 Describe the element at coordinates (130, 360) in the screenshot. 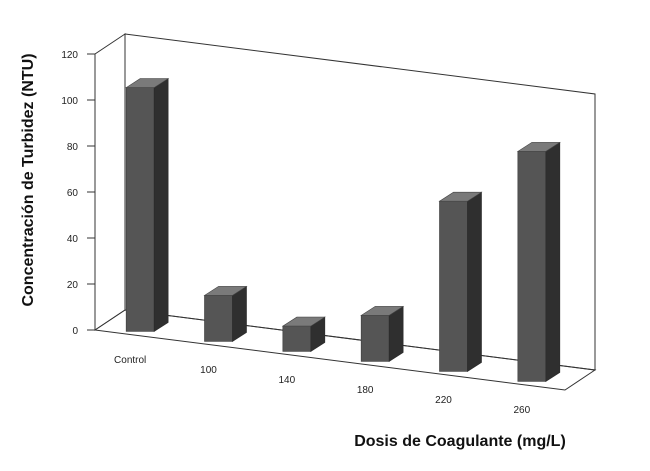

I see `x-tick-label: Control` at that location.